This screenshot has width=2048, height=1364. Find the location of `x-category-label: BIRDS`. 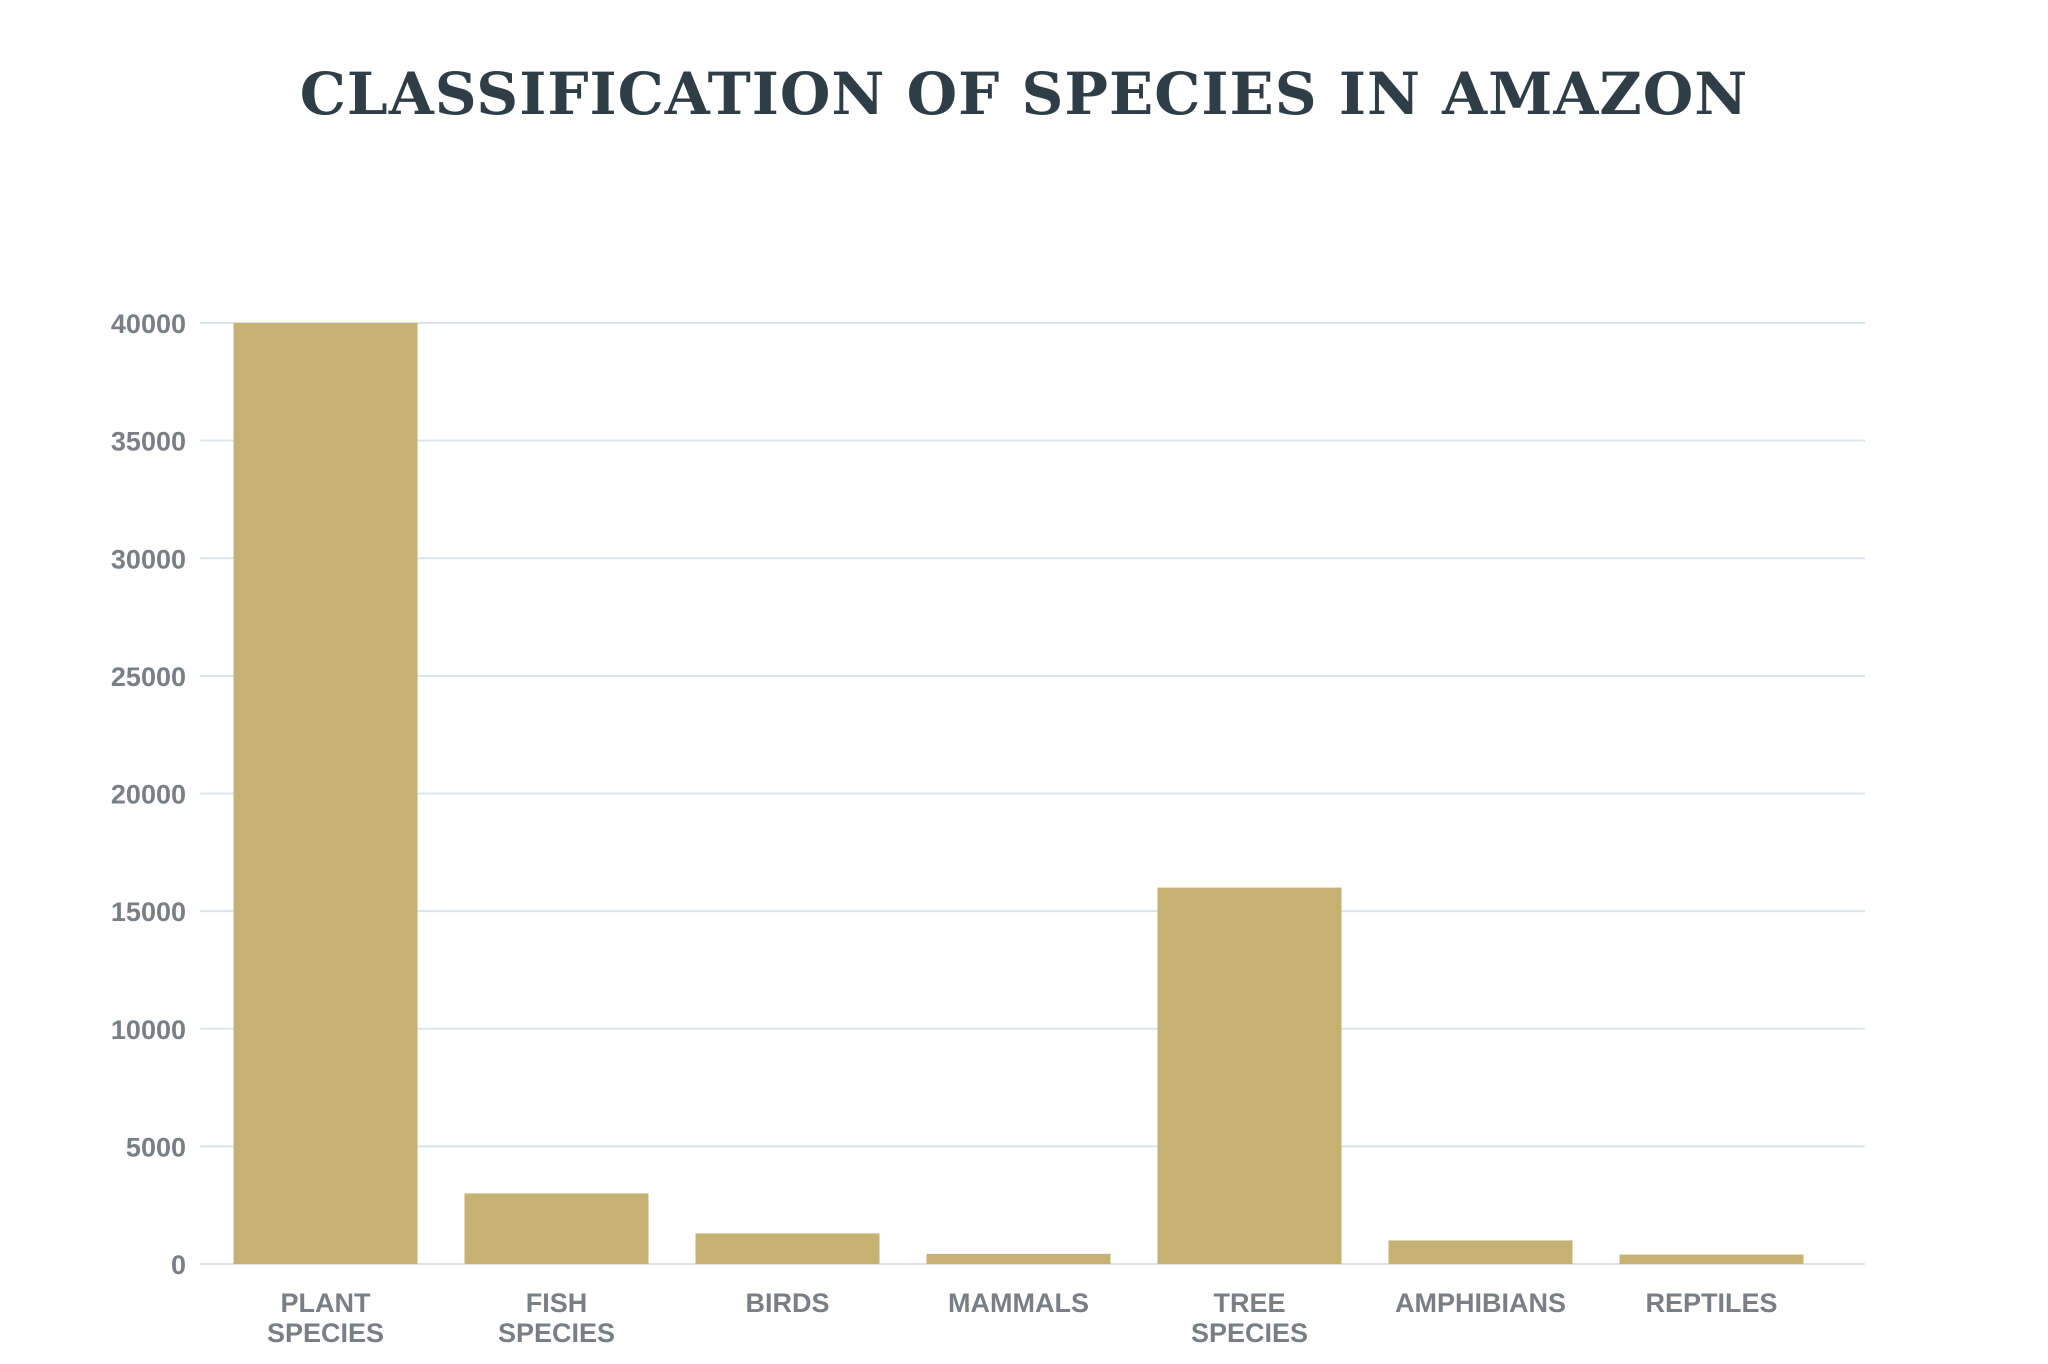

x-category-label: BIRDS is located at coordinates (787, 1303).